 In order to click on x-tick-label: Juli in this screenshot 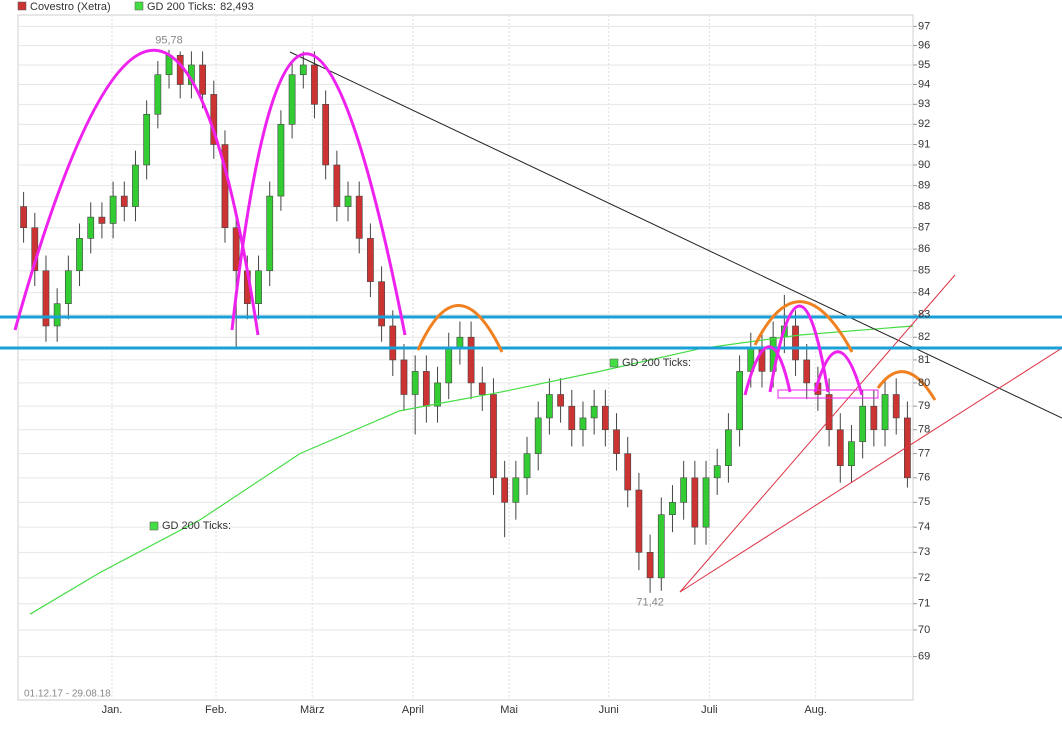, I will do `click(709, 710)`.